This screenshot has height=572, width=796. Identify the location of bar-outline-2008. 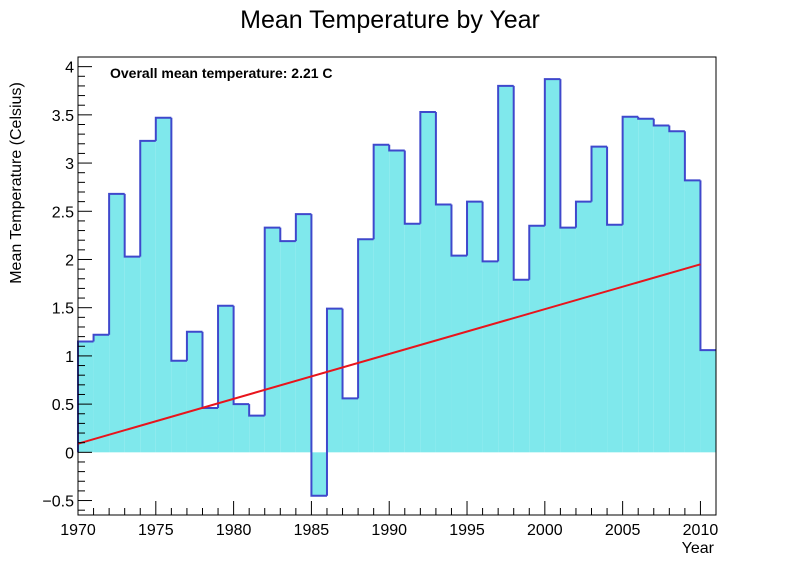
(676, 129).